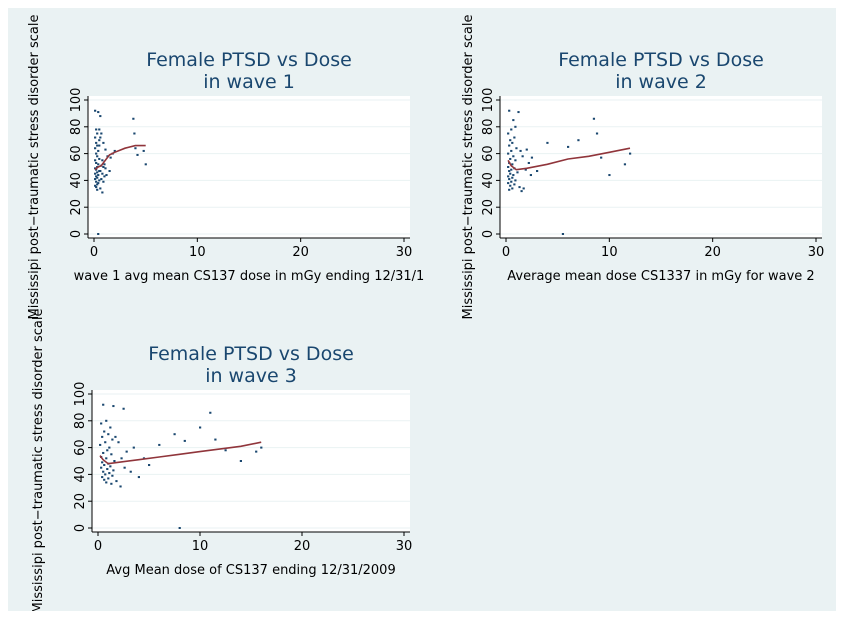  What do you see at coordinates (251, 376) in the screenshot?
I see `chart-title-line-2: in wave 3` at bounding box center [251, 376].